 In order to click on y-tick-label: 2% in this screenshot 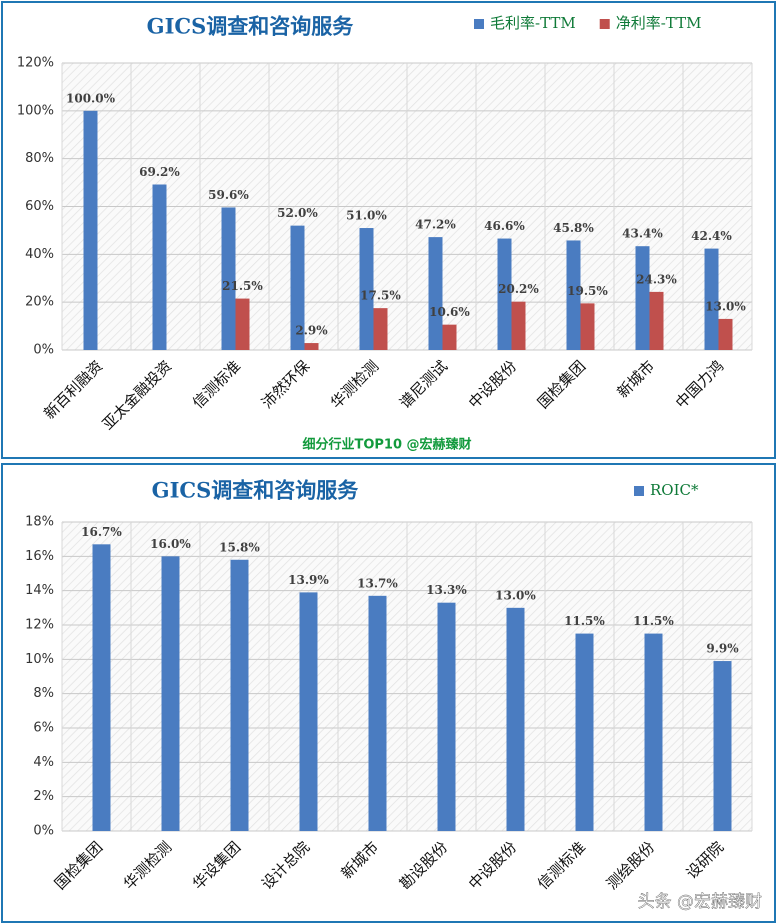, I will do `click(43, 796)`.